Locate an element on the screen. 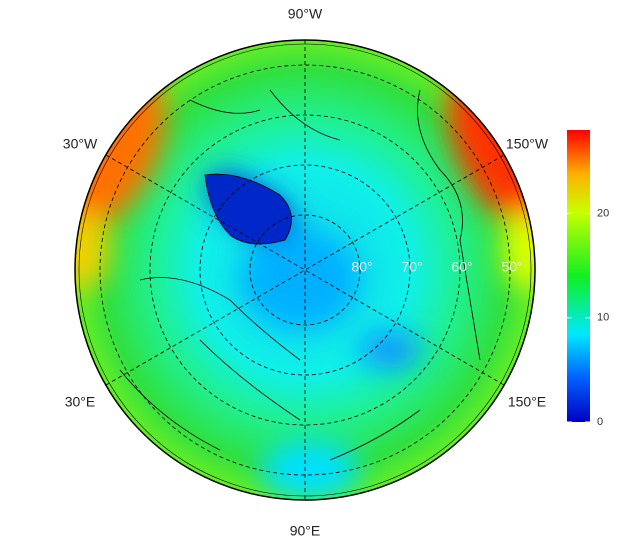 The image size is (625, 557). longitude-label: 90°W is located at coordinates (305, 14).